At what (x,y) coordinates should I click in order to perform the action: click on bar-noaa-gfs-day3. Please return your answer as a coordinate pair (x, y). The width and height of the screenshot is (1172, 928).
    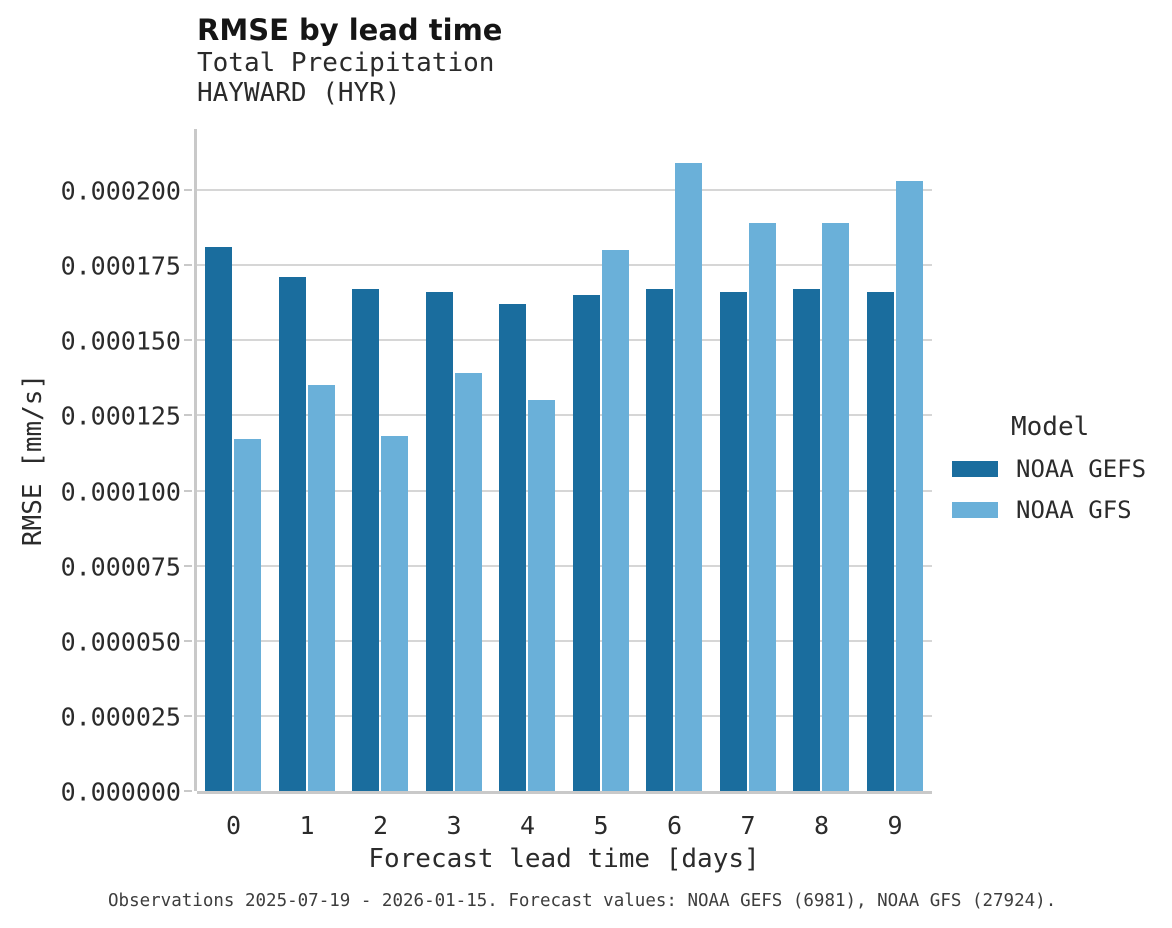
    Looking at the image, I should click on (468, 582).